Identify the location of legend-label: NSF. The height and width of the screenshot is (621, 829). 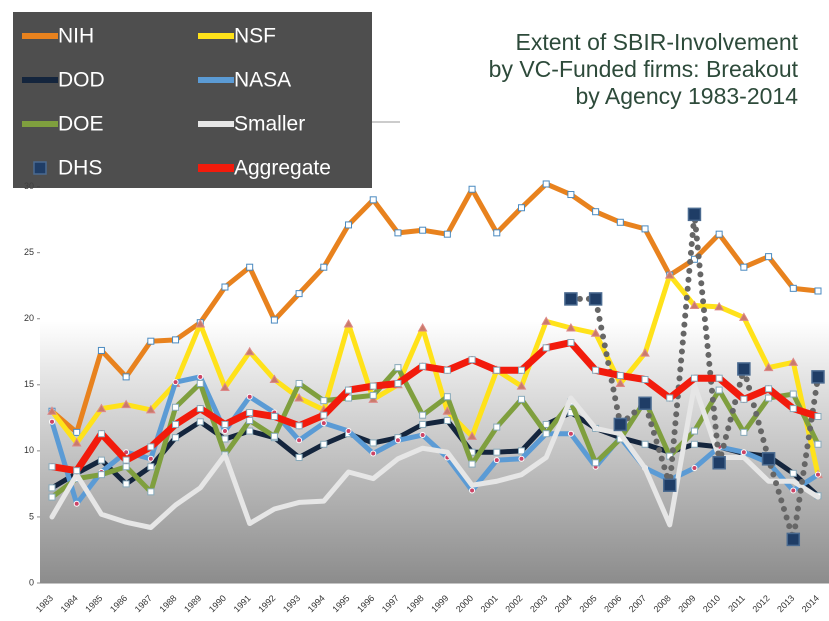
(255, 36).